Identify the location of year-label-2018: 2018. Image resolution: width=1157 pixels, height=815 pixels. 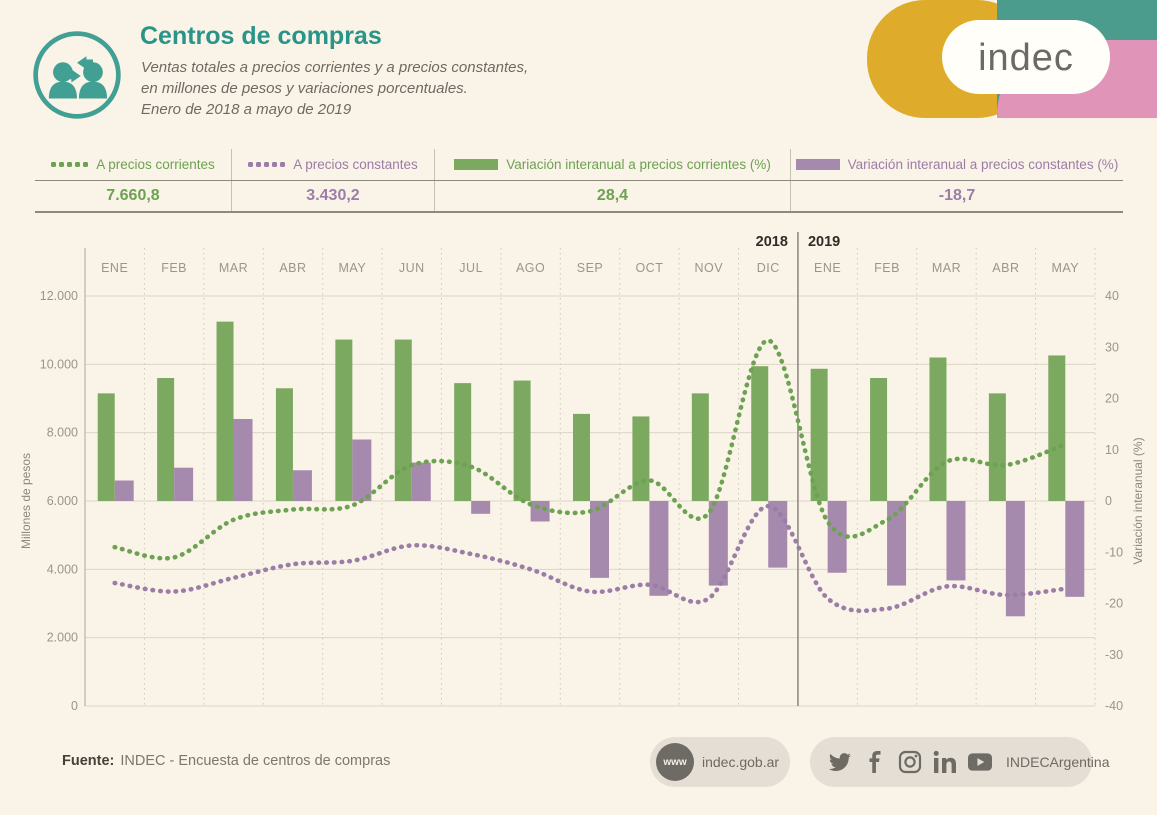
(772, 242).